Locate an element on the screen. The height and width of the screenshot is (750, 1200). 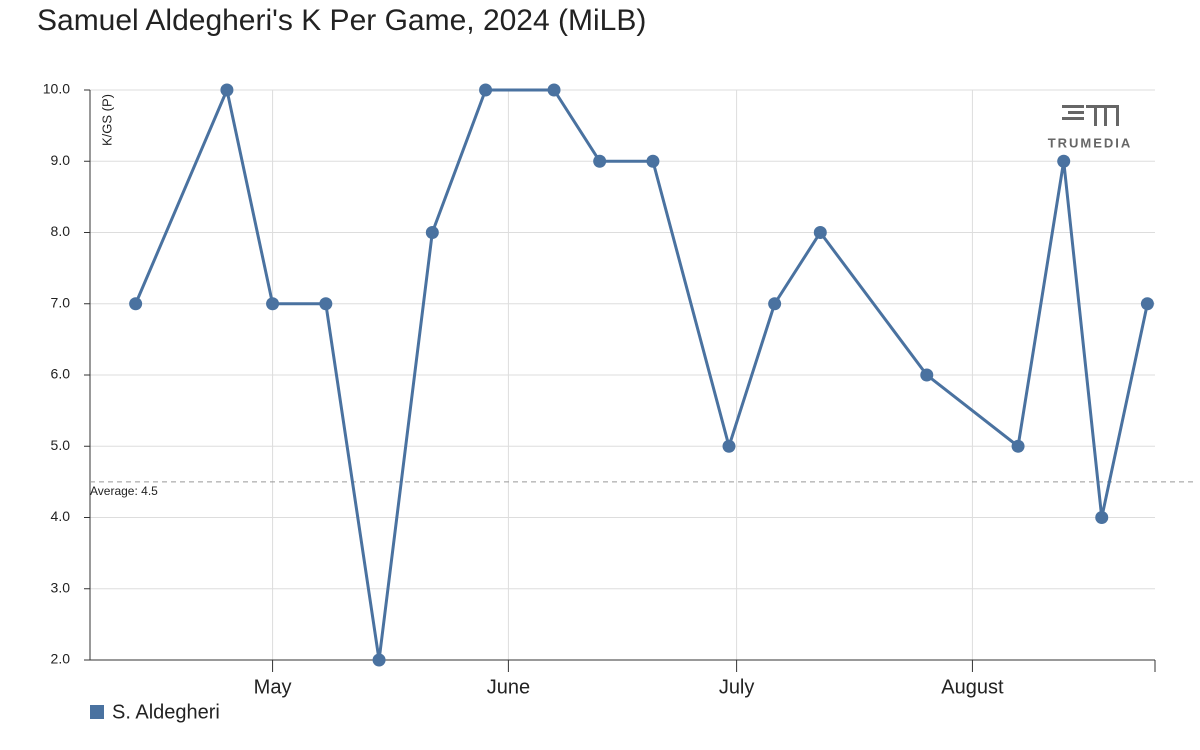
y-tick-label: 10.0 is located at coordinates (56, 89).